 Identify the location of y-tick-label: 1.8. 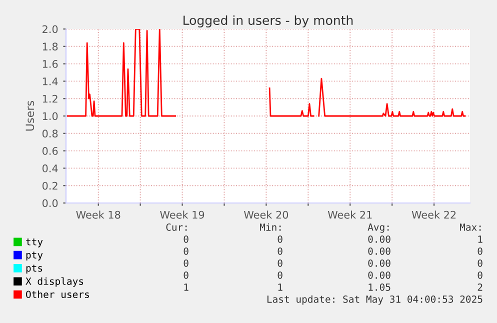
(50, 46).